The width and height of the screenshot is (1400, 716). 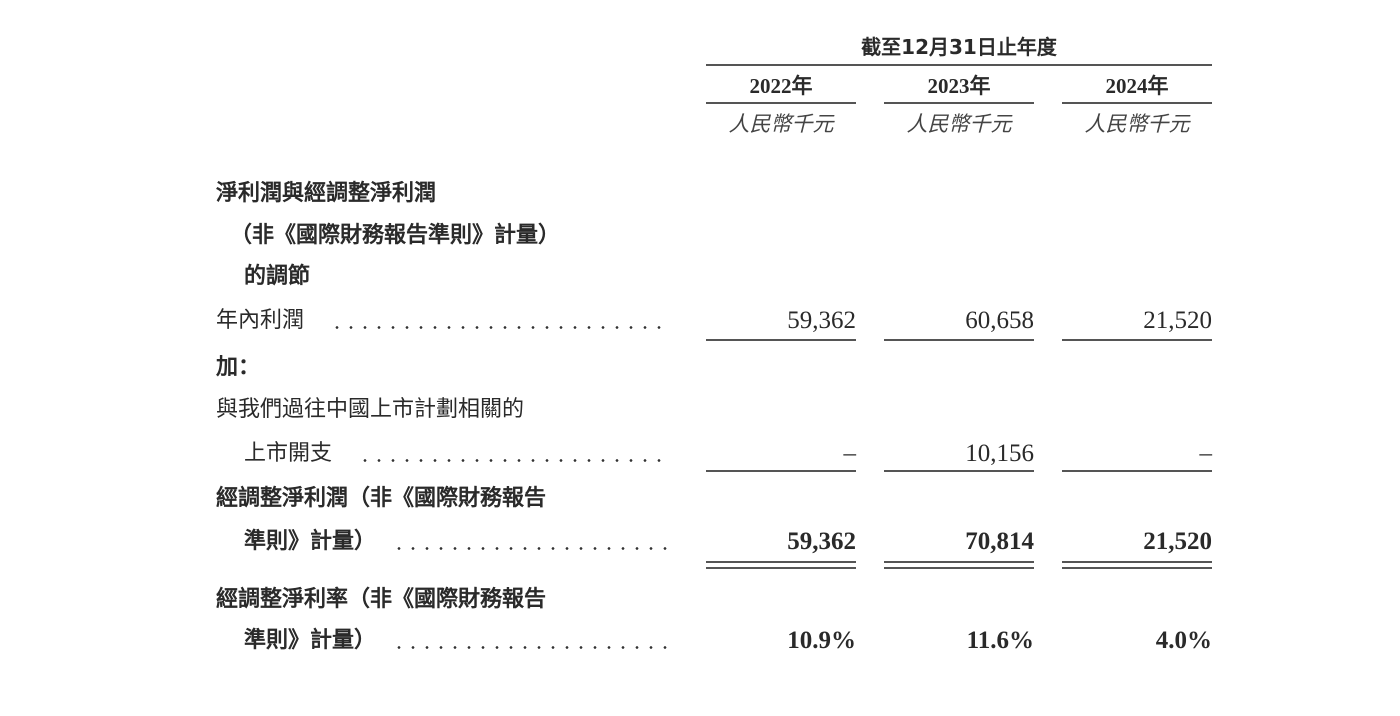 What do you see at coordinates (326, 193) in the screenshot?
I see `section-title: 淨利潤與經調整淨利潤` at bounding box center [326, 193].